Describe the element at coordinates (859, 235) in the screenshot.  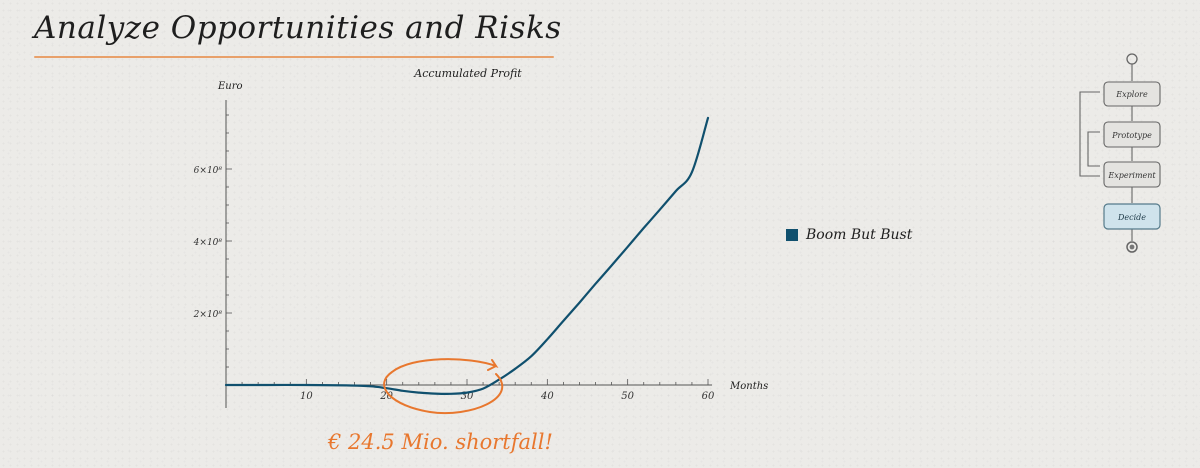
I see `legend-label: Boom But Bust` at that location.